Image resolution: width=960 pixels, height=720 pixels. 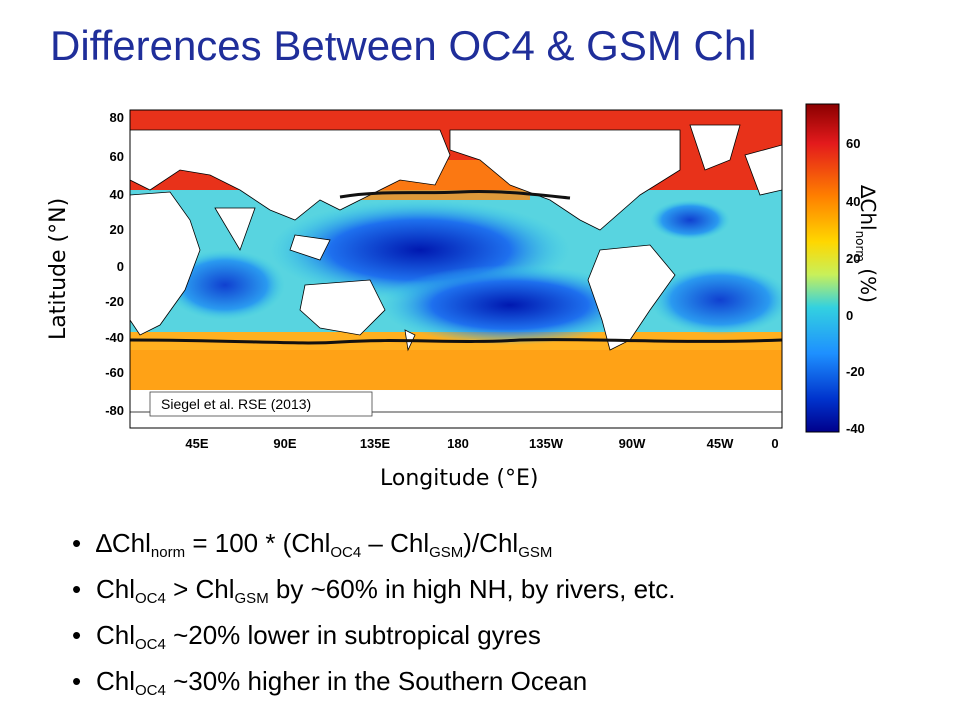 I want to click on y-tick: -80, so click(x=114, y=410).